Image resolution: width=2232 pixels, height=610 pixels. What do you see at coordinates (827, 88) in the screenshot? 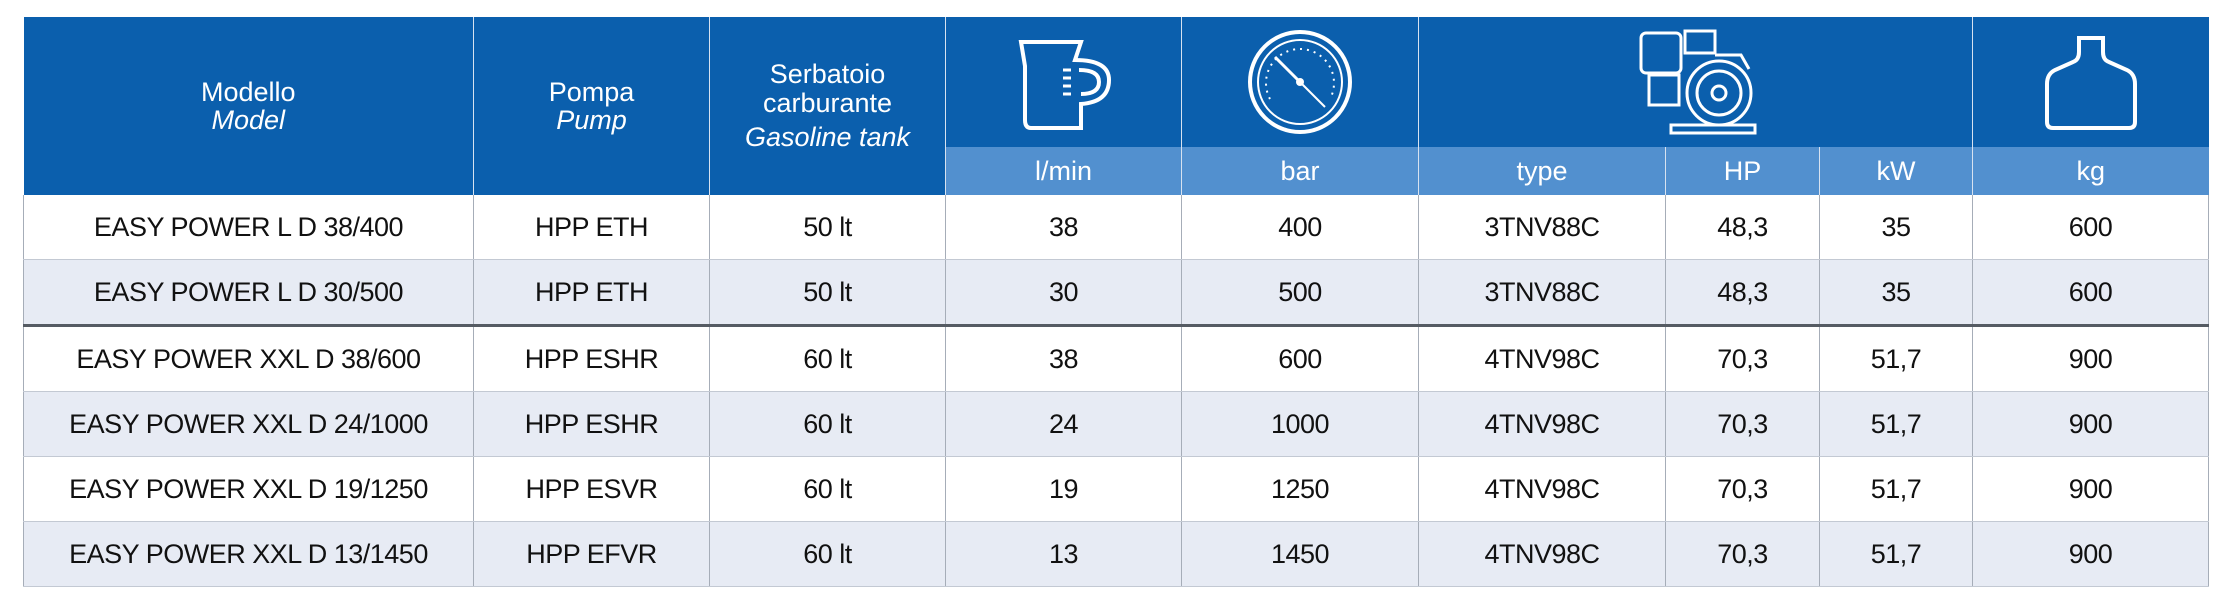
I see `header-it: Serbatoio carburante` at bounding box center [827, 88].